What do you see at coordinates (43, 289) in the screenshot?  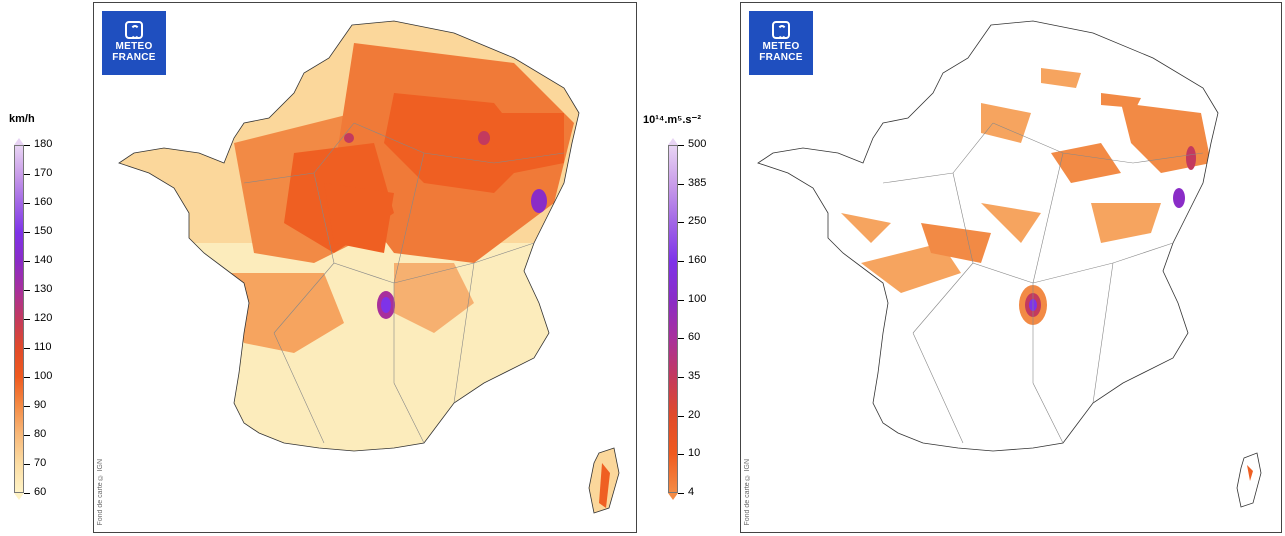 I see `wind-legend-tick-label: 130` at bounding box center [43, 289].